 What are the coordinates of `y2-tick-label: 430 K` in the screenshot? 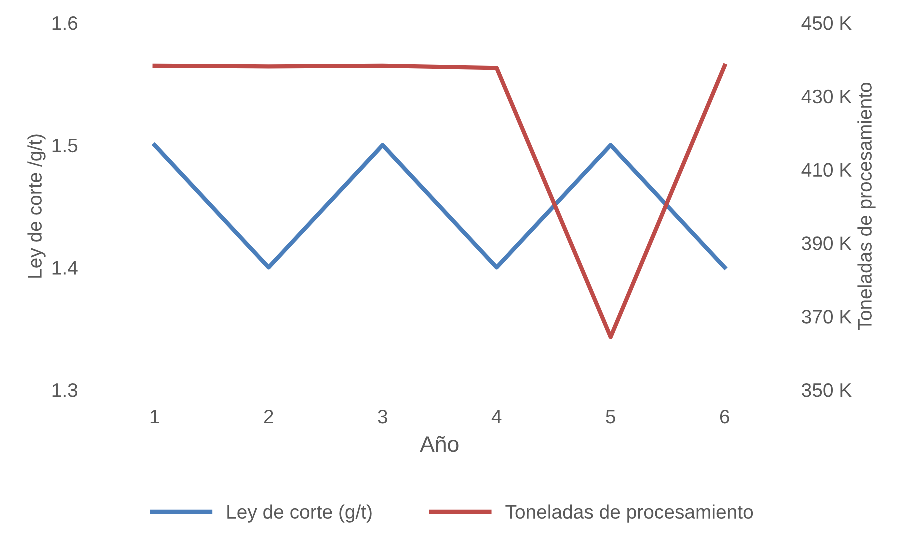 It's located at (827, 97).